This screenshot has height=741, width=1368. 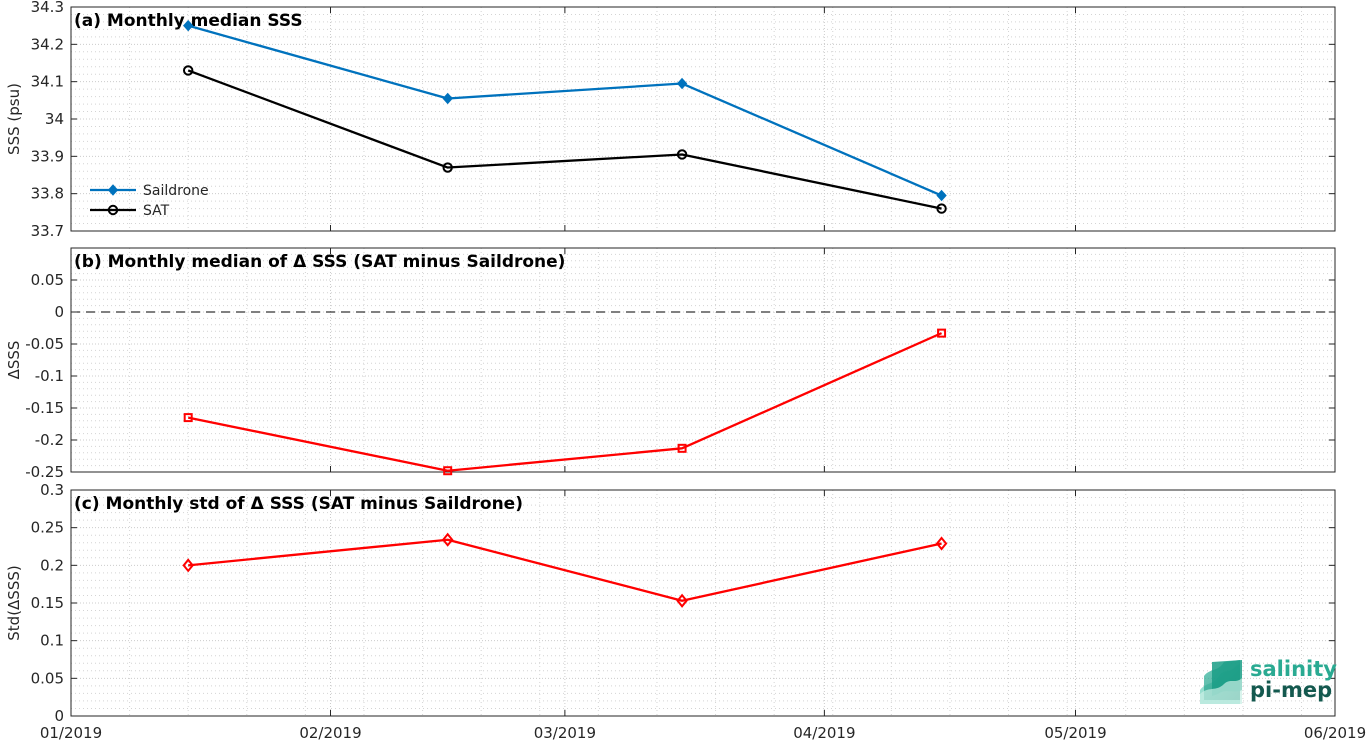 What do you see at coordinates (824, 732) in the screenshot?
I see `x-tick-label: 04/2019` at bounding box center [824, 732].